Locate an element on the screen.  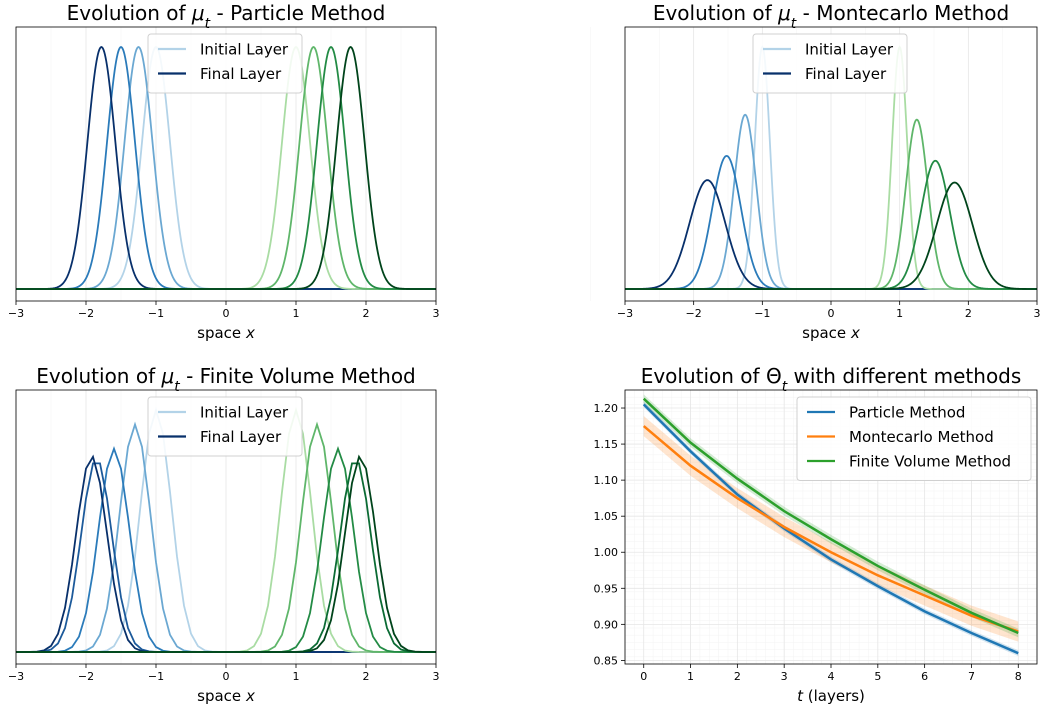
x-tick-label: 4 is located at coordinates (831, 676).